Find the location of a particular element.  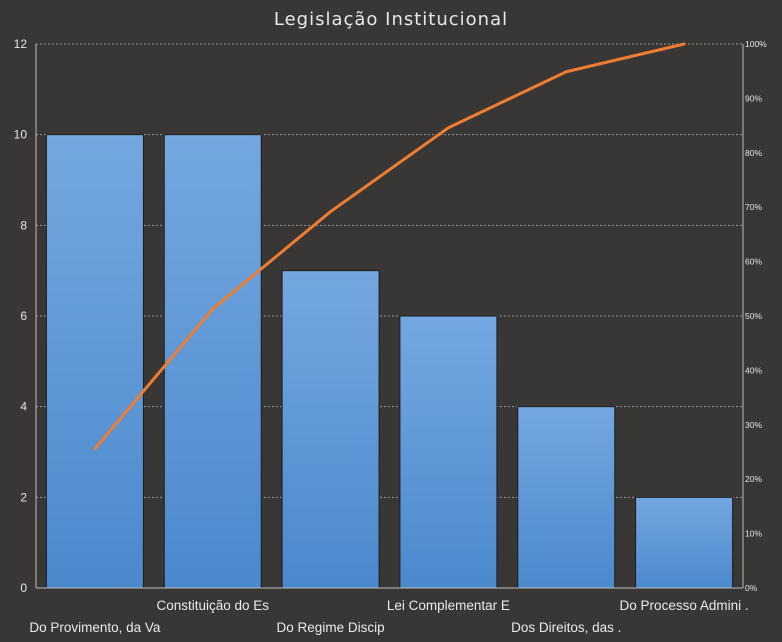

y2-tick-label: 50% is located at coordinates (753, 316).